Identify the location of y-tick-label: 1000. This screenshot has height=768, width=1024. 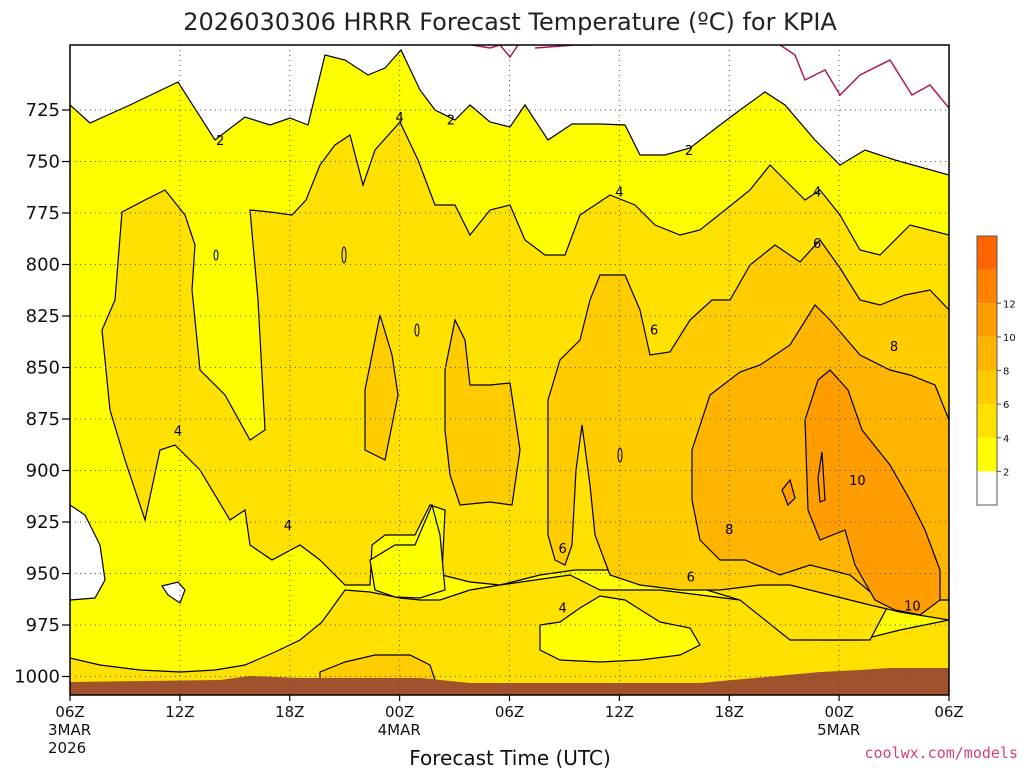
(37, 677).